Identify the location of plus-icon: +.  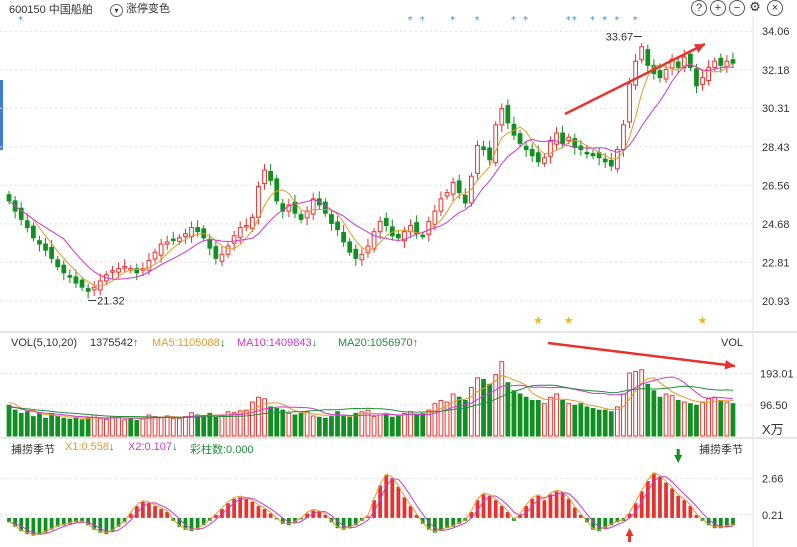
(718, 8).